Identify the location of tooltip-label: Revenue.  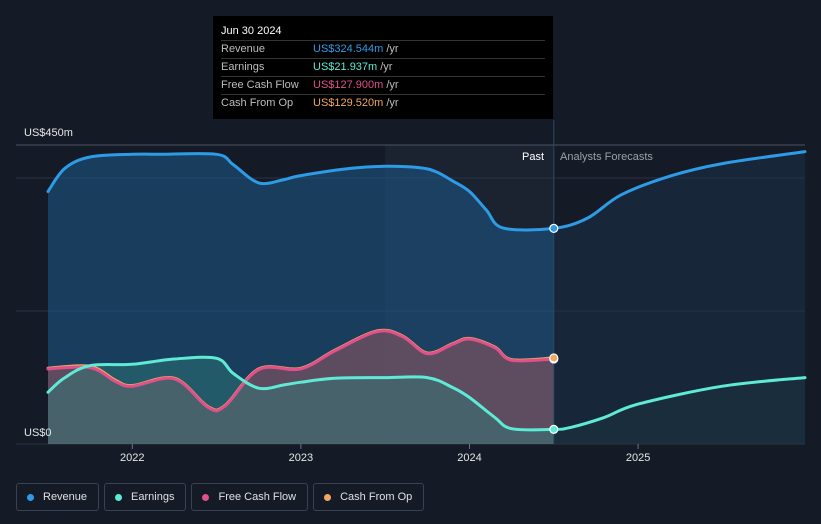
(243, 49).